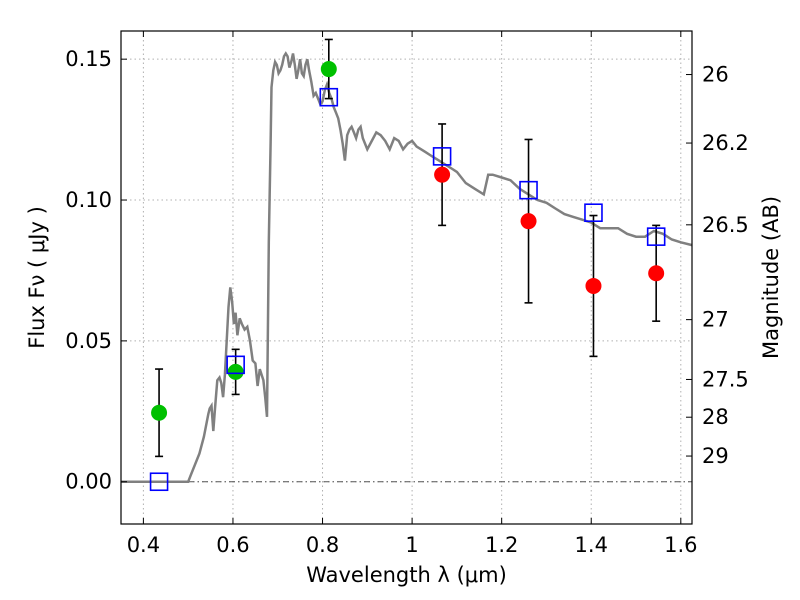 The height and width of the screenshot is (600, 800). What do you see at coordinates (680, 545) in the screenshot?
I see `x-tick-label: 1.6` at bounding box center [680, 545].